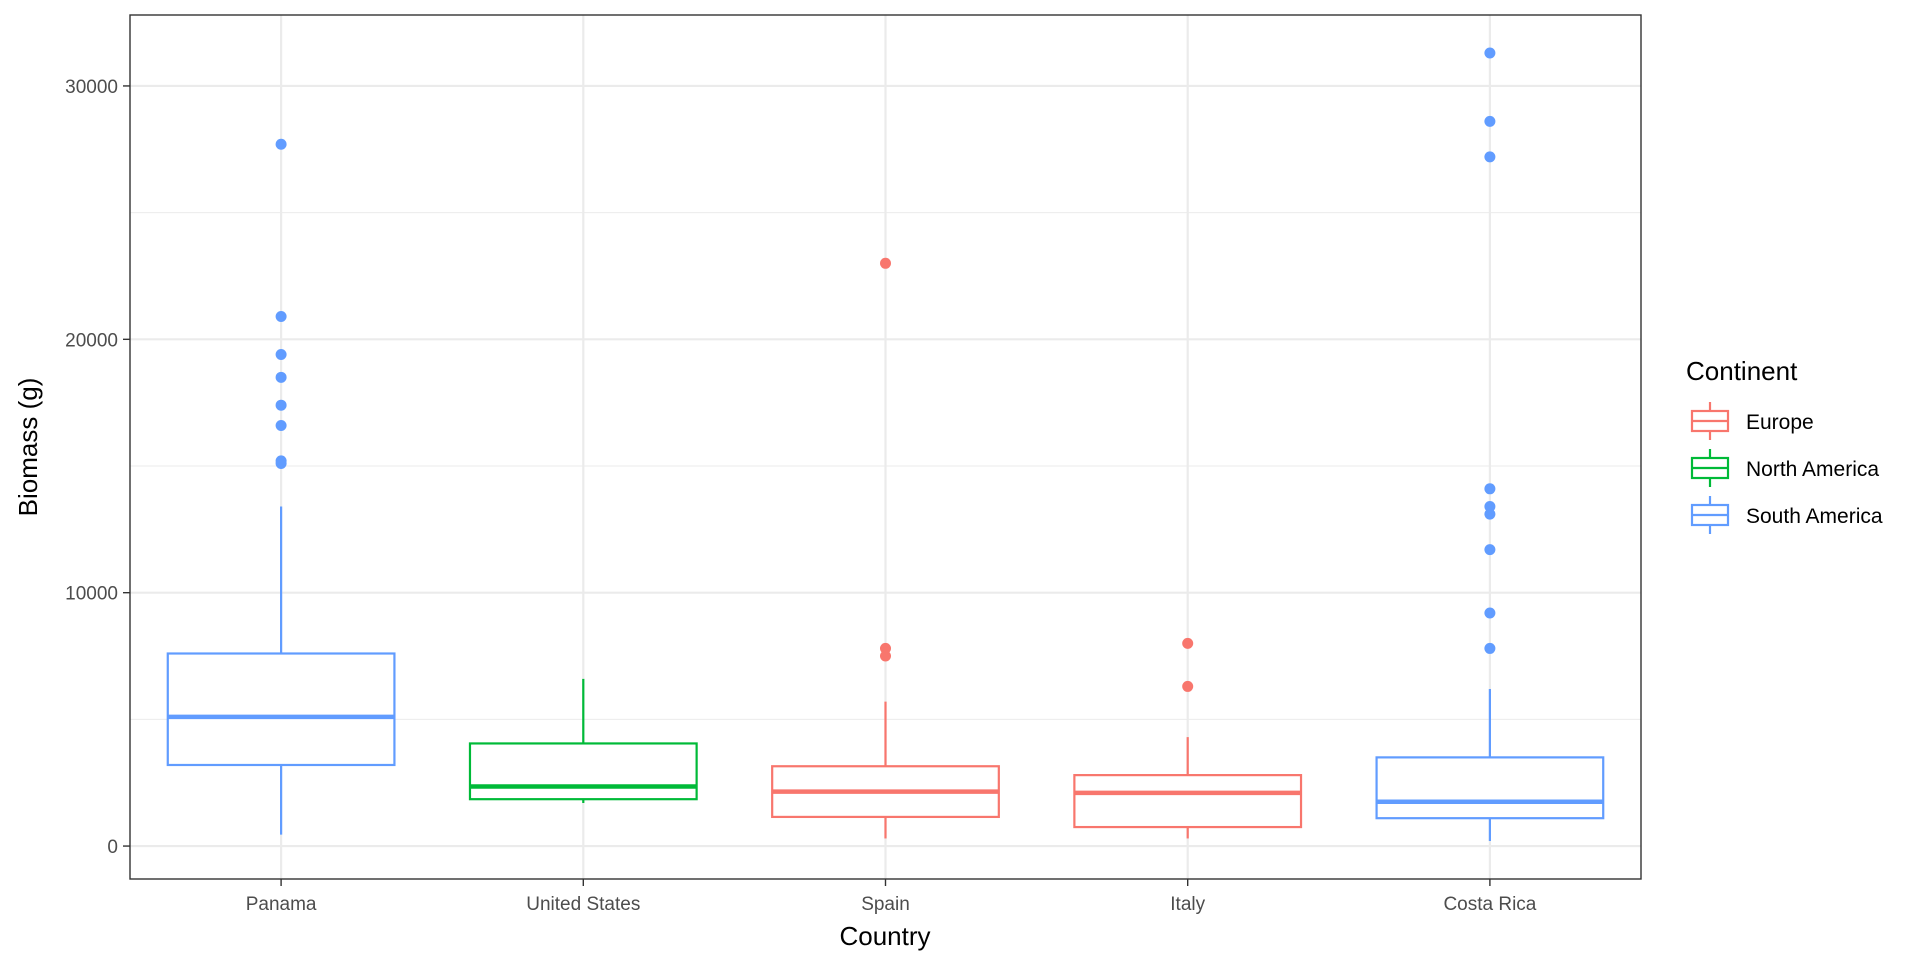 The height and width of the screenshot is (960, 1920). Describe the element at coordinates (1780, 422) in the screenshot. I see `legend-label: Europe` at that location.